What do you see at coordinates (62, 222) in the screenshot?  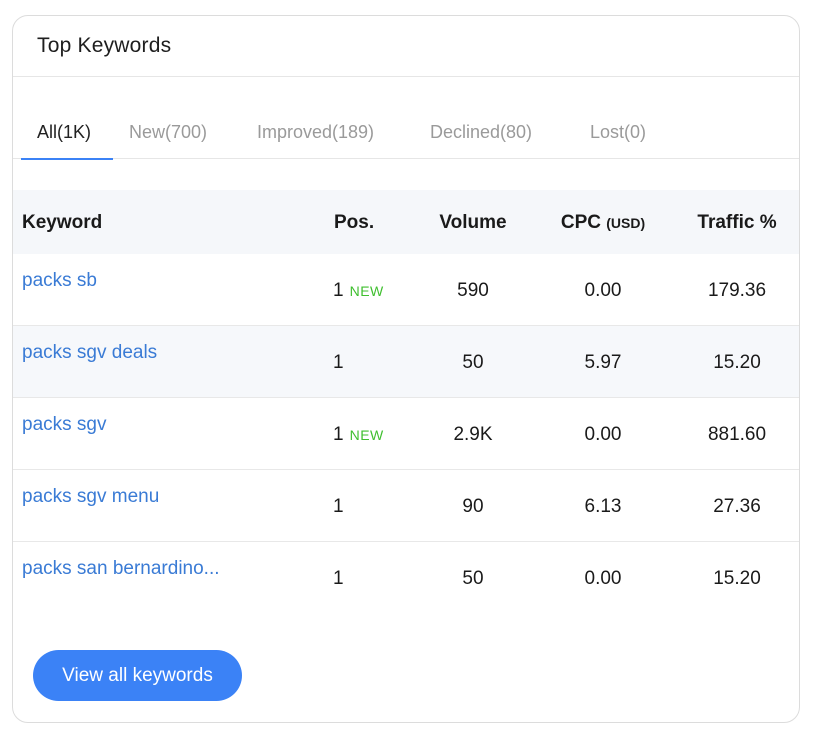 I see `header-keyword: Keyword` at bounding box center [62, 222].